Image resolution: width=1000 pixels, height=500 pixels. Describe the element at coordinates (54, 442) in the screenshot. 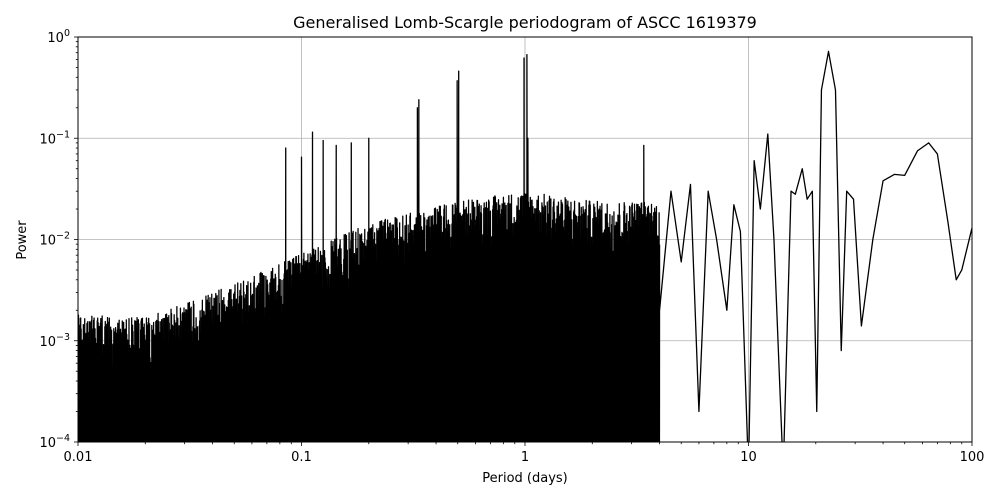

I see `y-tick-label: 10⁻⁴` at that location.